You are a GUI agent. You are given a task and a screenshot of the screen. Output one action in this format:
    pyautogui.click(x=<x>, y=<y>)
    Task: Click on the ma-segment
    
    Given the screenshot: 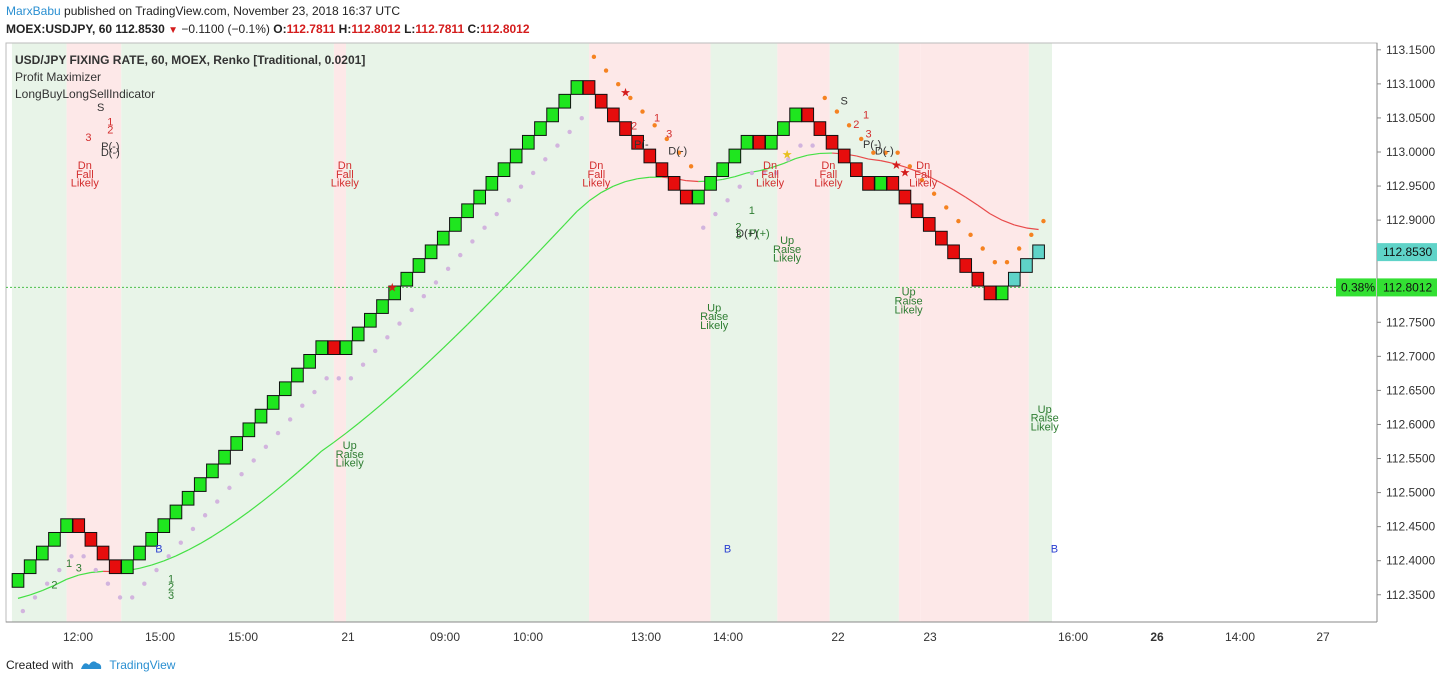 What is the action you would take?
    pyautogui.click(x=534, y=256)
    